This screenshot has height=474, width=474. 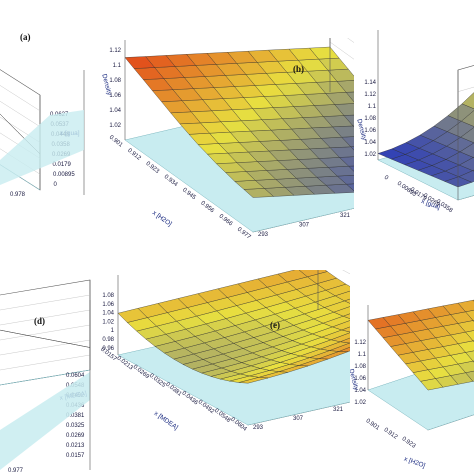 What do you see at coordinates (75, 446) in the screenshot?
I see `x-tick-label: 0.0213` at bounding box center [75, 446].